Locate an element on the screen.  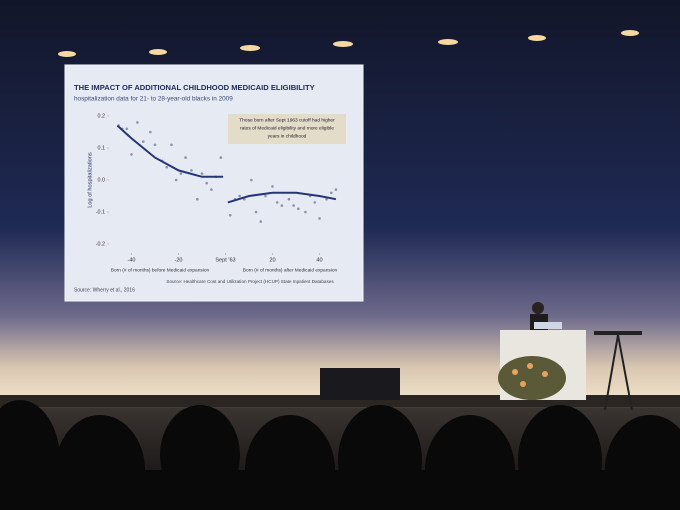
side-table is located at coordinates (618, 333).